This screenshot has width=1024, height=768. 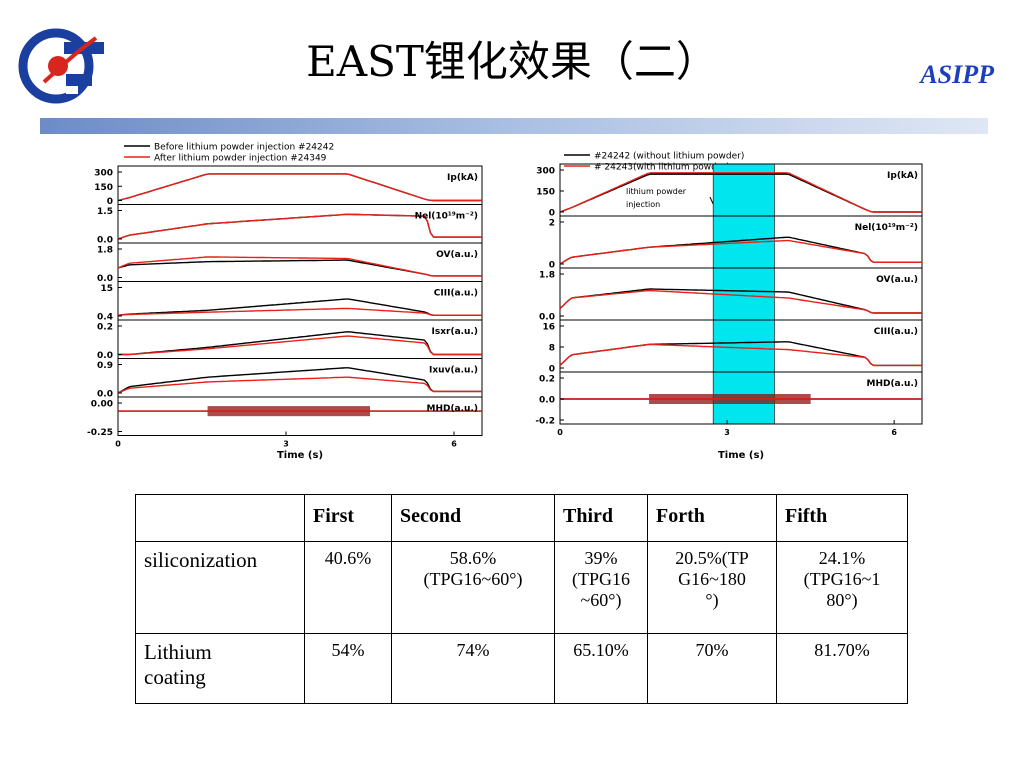 What do you see at coordinates (348, 518) in the screenshot?
I see `table-header-cell: First` at bounding box center [348, 518].